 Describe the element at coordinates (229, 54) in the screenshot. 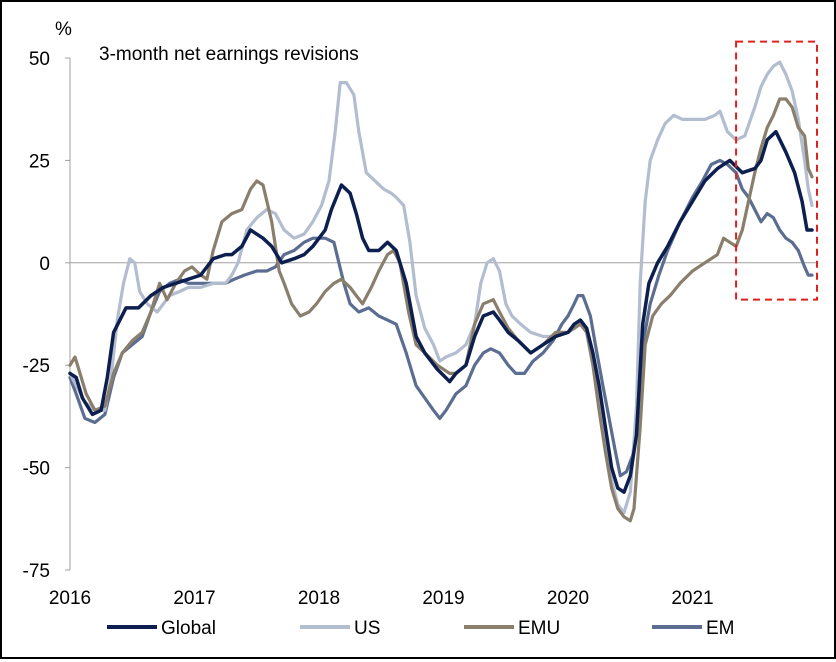

I see `chart-title: 3-month net earnings revisions` at that location.